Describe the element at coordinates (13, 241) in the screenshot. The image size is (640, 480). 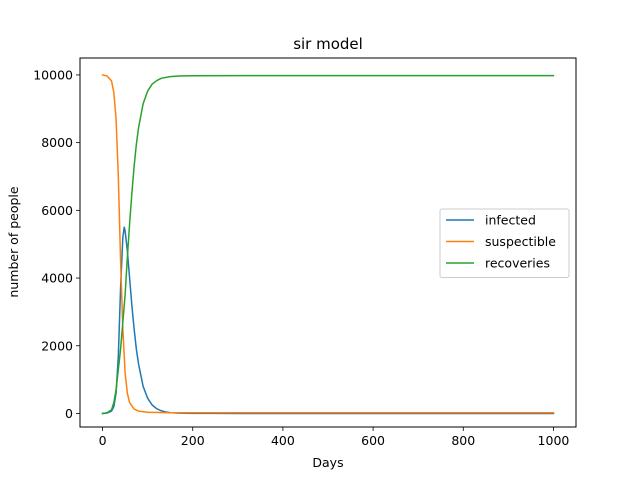
I see `y-axis-label: number of people` at that location.